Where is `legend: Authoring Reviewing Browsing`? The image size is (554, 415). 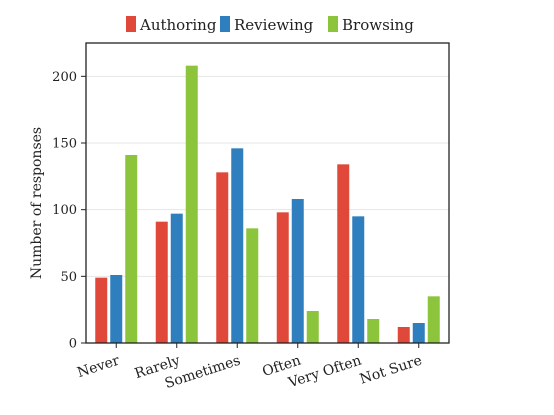
legend: Authoring Reviewing Browsing is located at coordinates (270, 25).